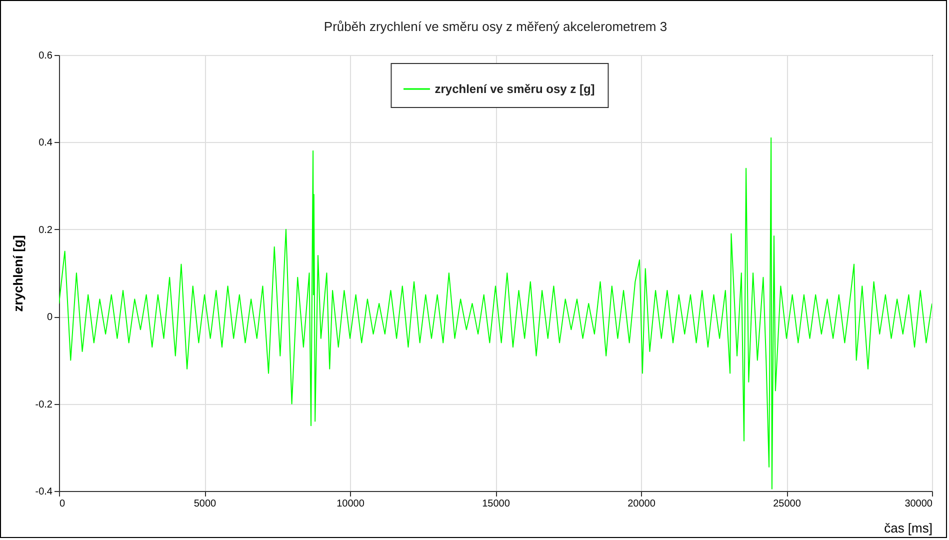 This screenshot has height=540, width=949. Describe the element at coordinates (908, 528) in the screenshot. I see `x-axis-title: čas [ms]` at that location.